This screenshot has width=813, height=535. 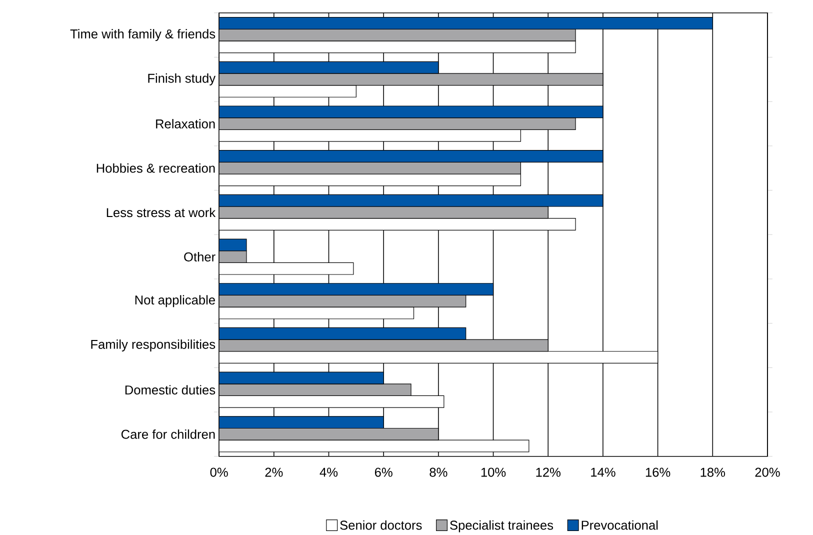 I want to click on x-tick-label: 18%, so click(x=713, y=473).